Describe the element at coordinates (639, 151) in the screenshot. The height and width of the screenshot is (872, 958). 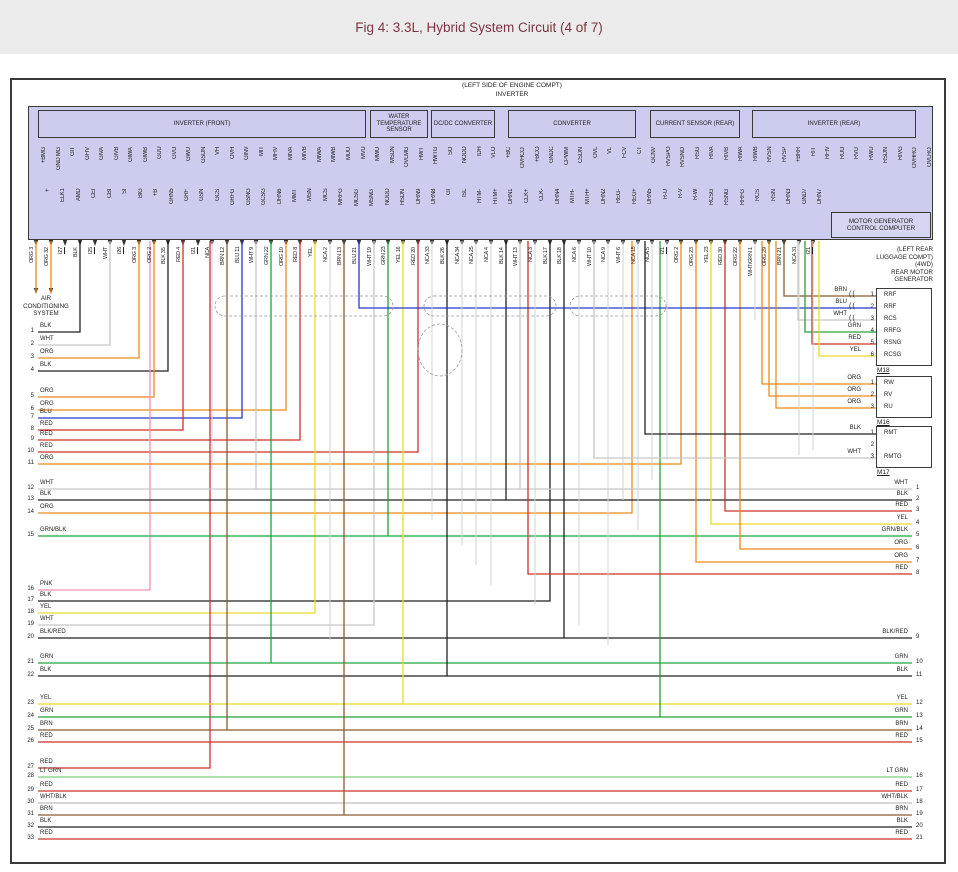
I see `pin-label-top: CT` at that location.